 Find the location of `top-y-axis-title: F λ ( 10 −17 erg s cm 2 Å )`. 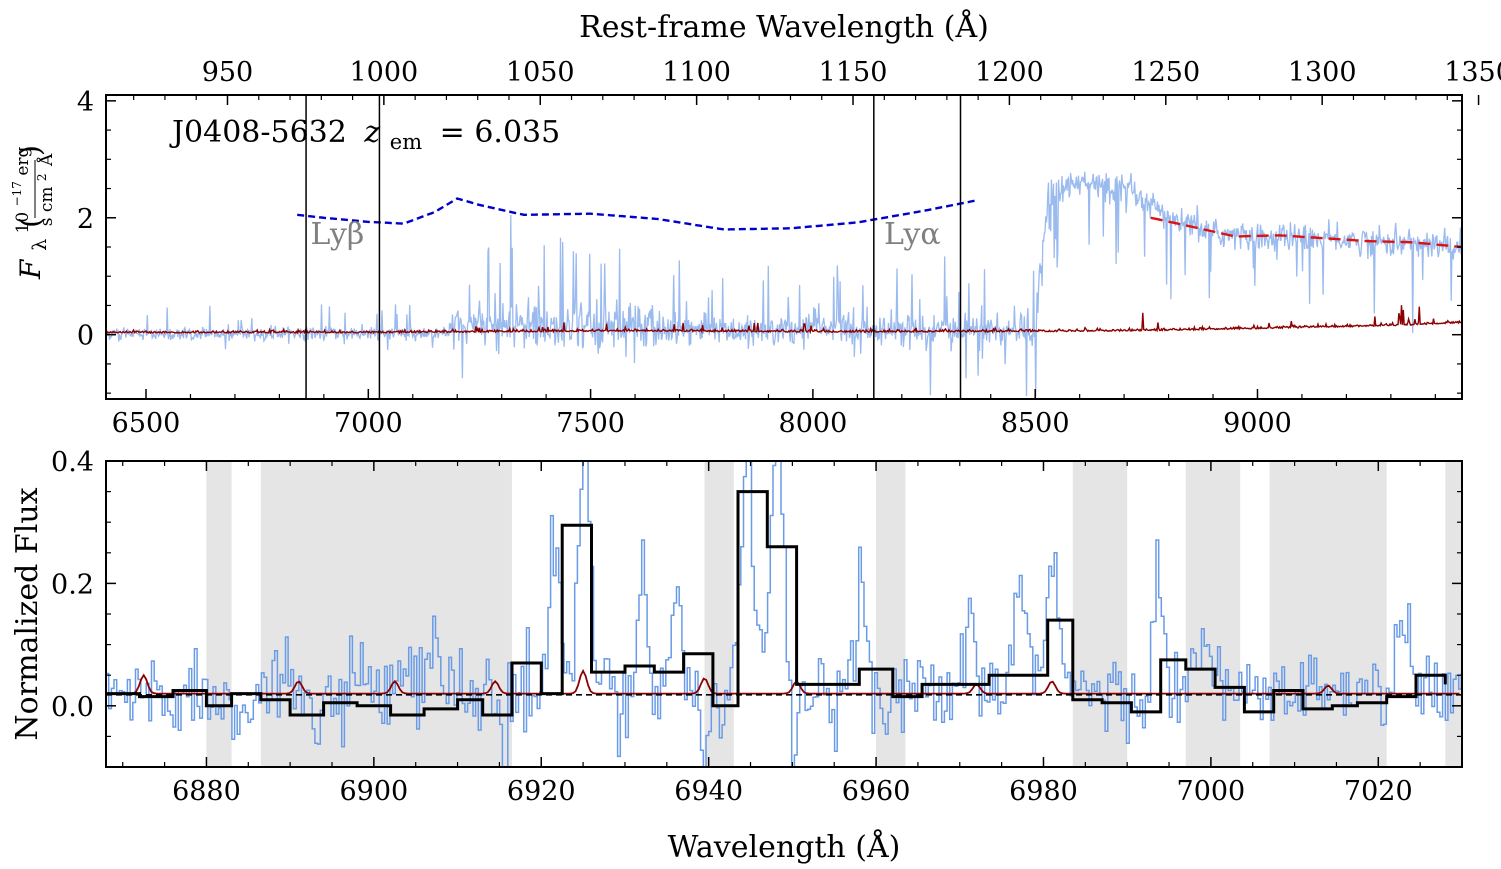

top-y-axis-title: F λ ( 10 −17 erg s cm 2 Å ) is located at coordinates (31, 212).